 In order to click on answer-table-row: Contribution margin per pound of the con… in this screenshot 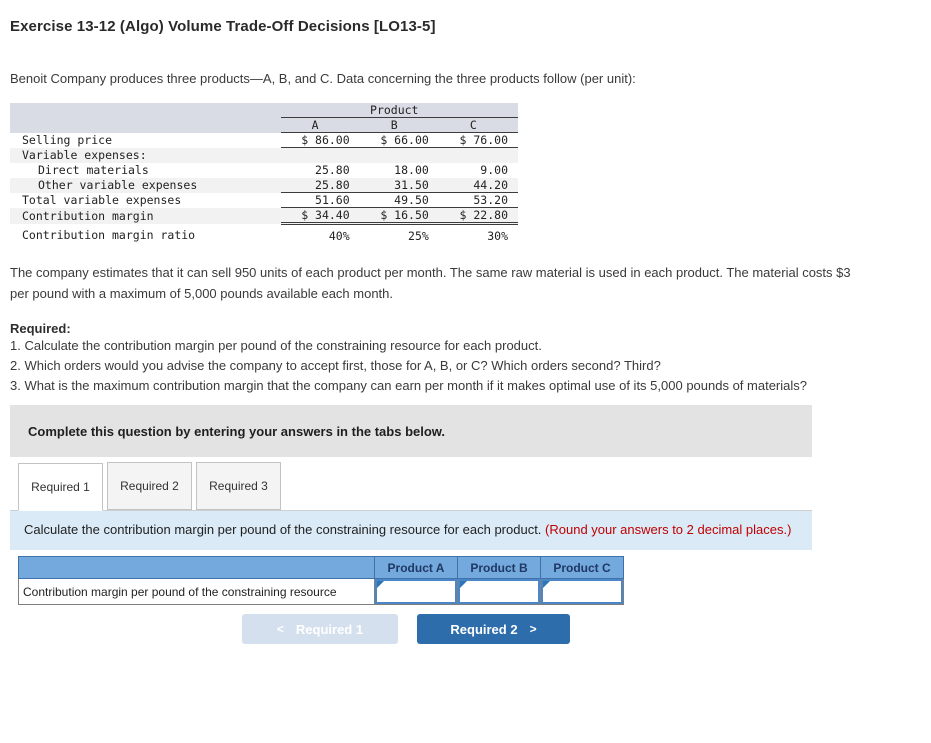, I will do `click(321, 591)`.